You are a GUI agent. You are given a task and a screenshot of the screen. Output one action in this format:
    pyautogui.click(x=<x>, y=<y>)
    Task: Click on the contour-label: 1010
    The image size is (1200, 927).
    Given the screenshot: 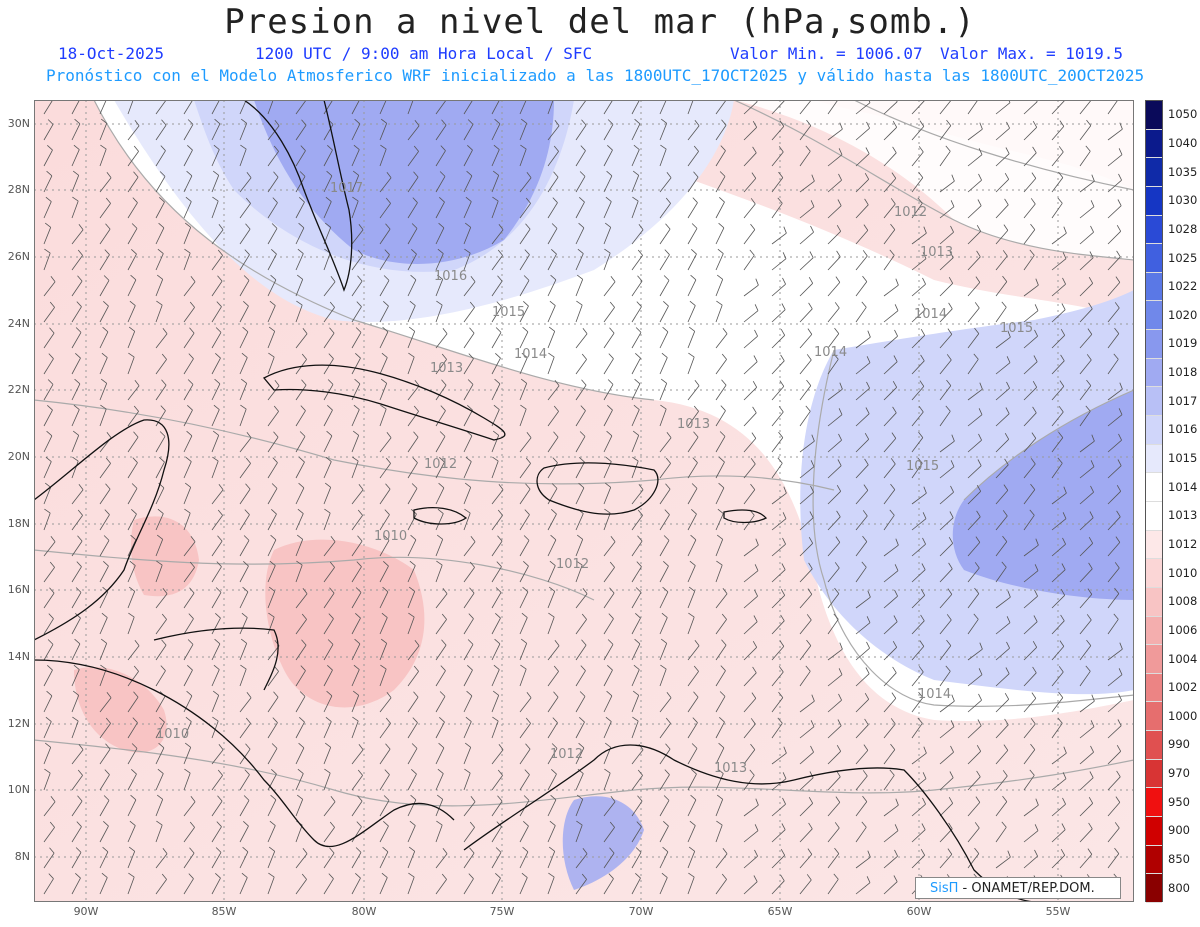 What is the action you would take?
    pyautogui.click(x=172, y=734)
    